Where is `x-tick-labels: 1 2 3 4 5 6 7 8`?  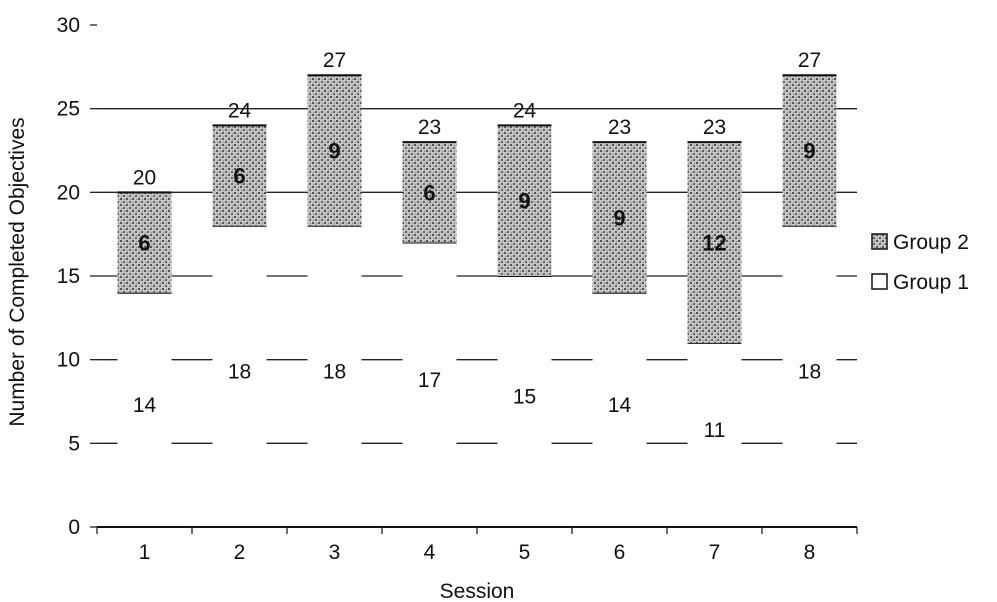
x-tick-labels: 1 2 3 4 5 6 7 8 is located at coordinates (477, 552).